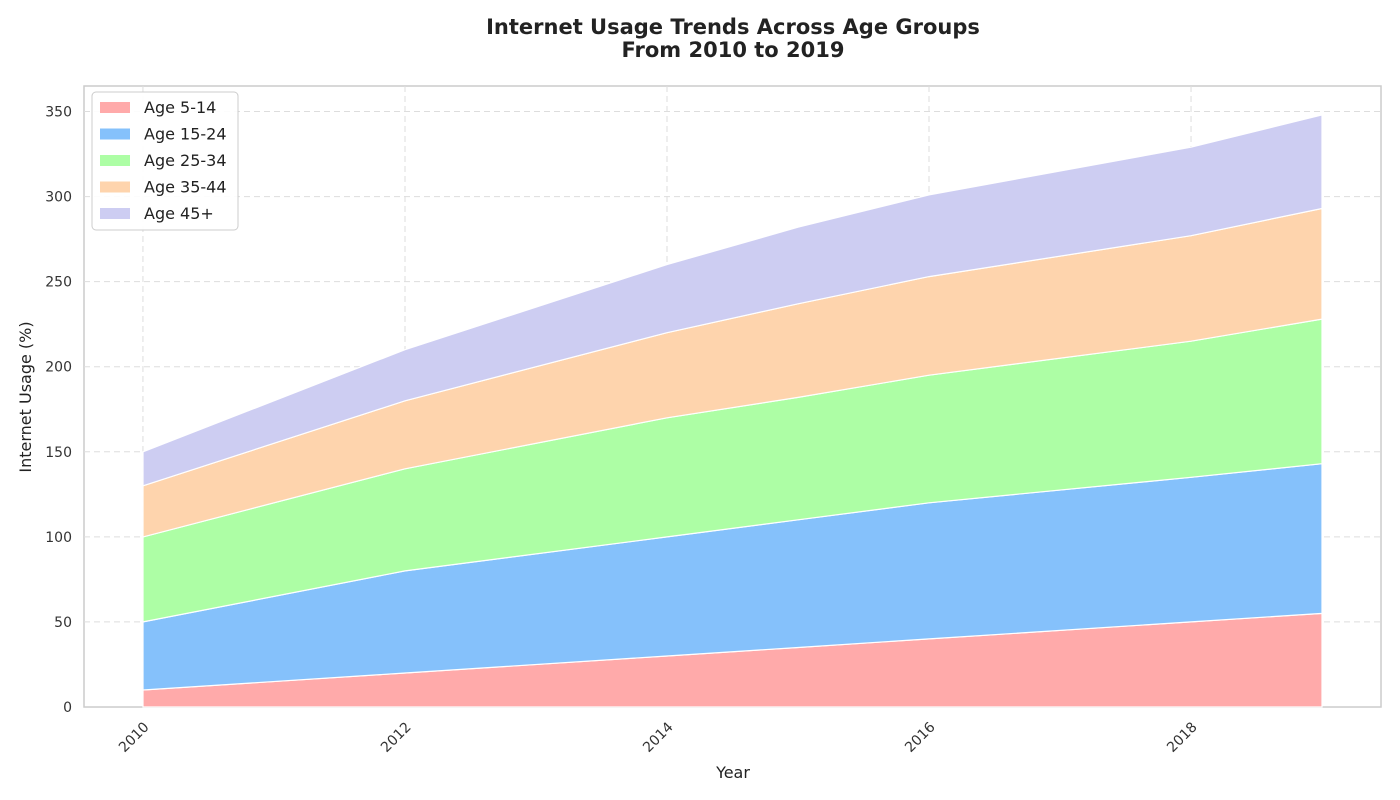 The height and width of the screenshot is (800, 1400). What do you see at coordinates (58, 198) in the screenshot?
I see `y-tick-label: 300` at bounding box center [58, 198].